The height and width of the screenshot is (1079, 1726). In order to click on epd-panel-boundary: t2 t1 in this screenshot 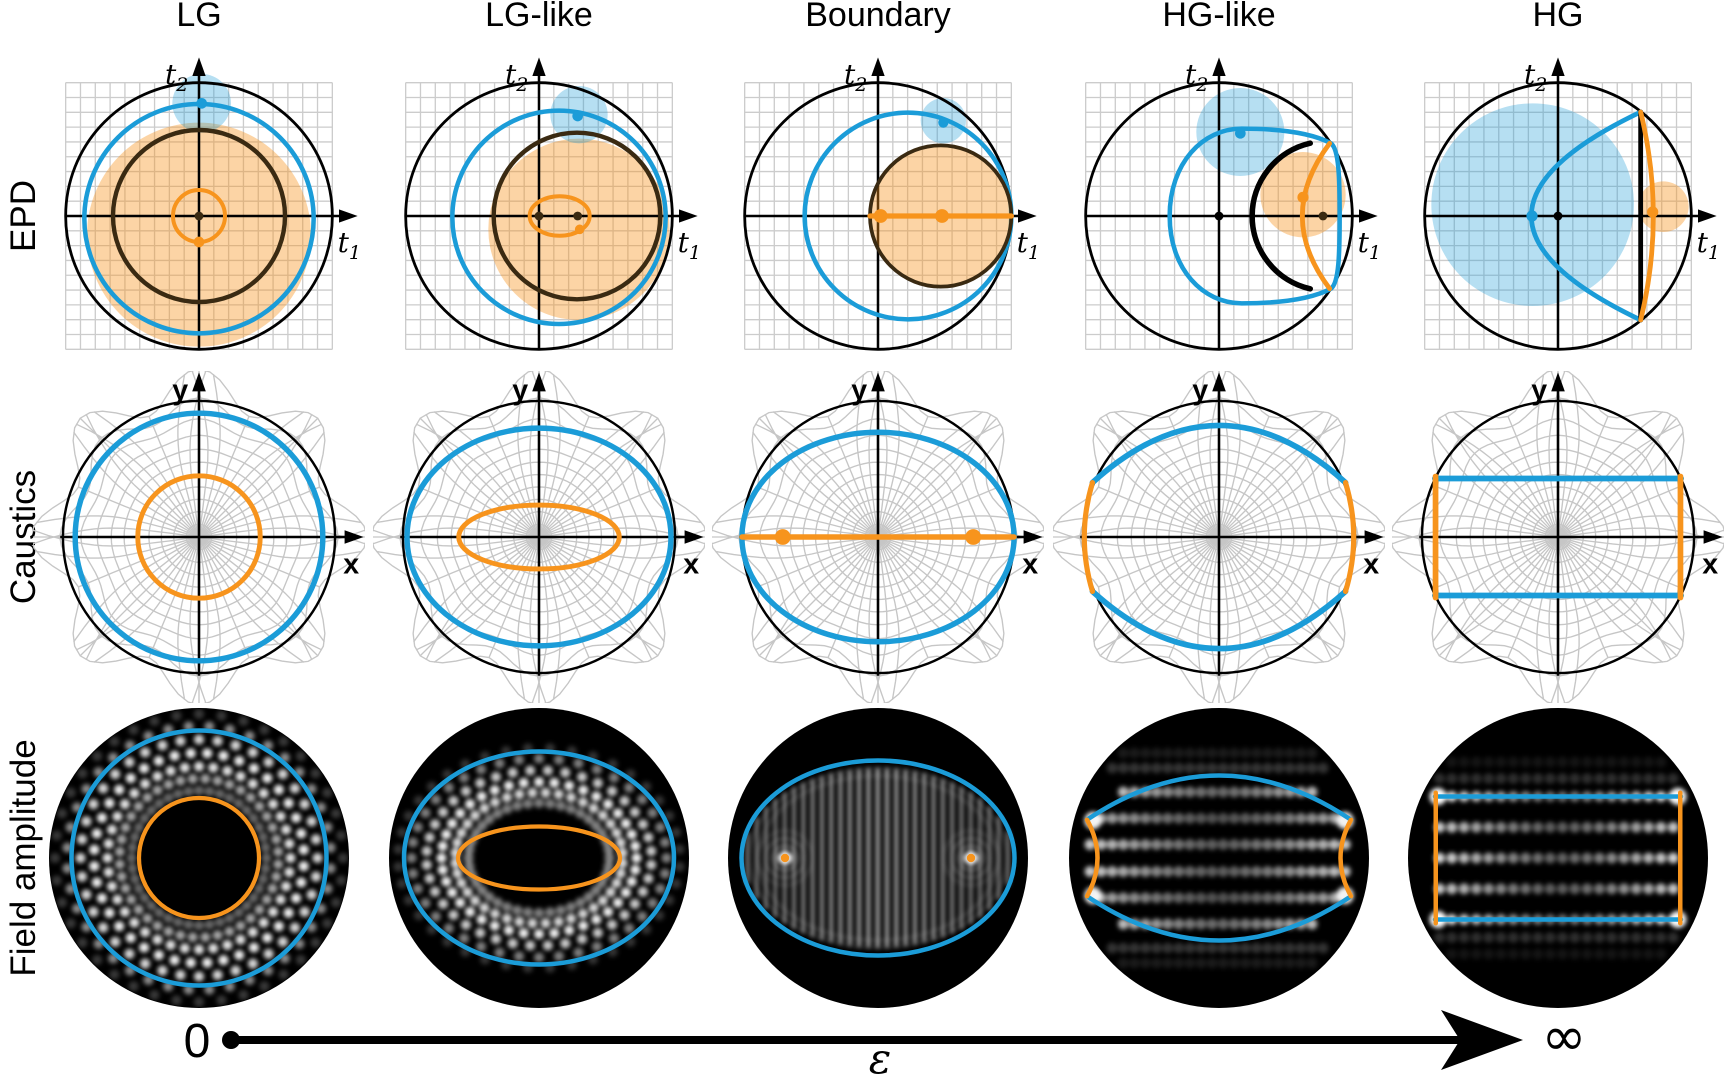, I will do `click(890, 204)`.